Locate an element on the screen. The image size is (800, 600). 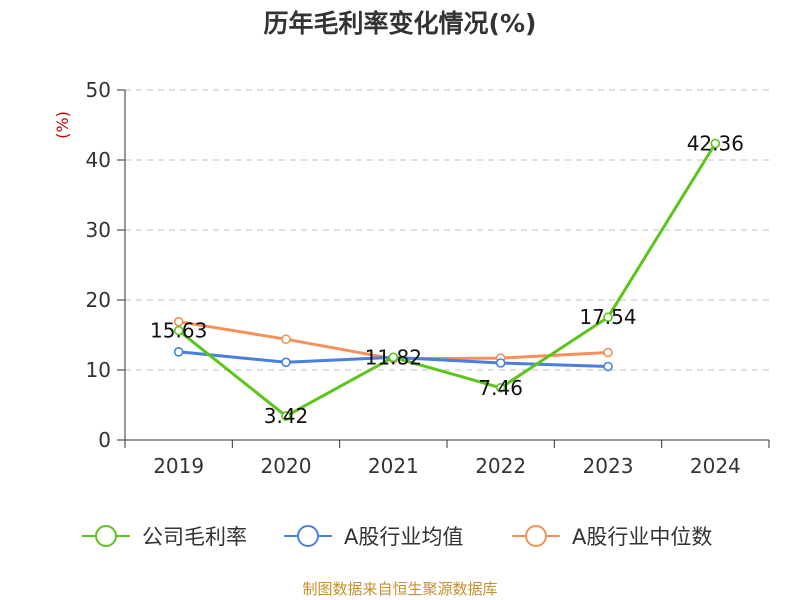
data-label: 17.54 is located at coordinates (607, 317).